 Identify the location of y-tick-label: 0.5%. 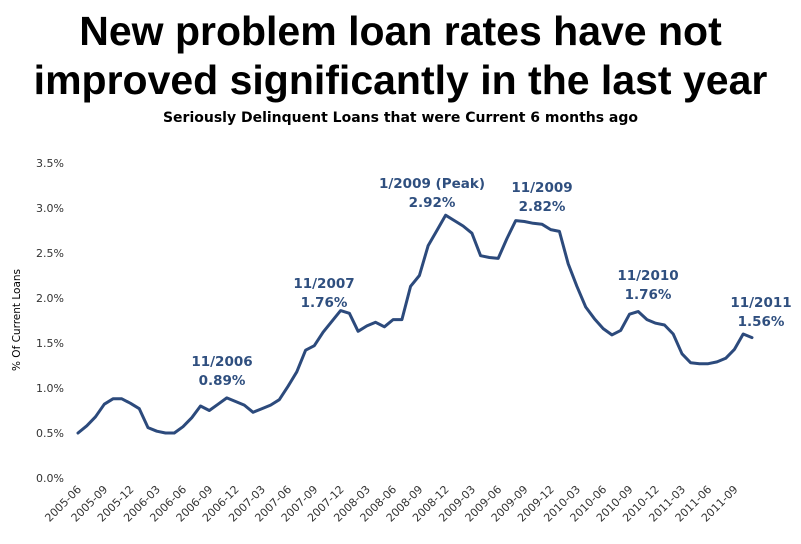
(50, 433).